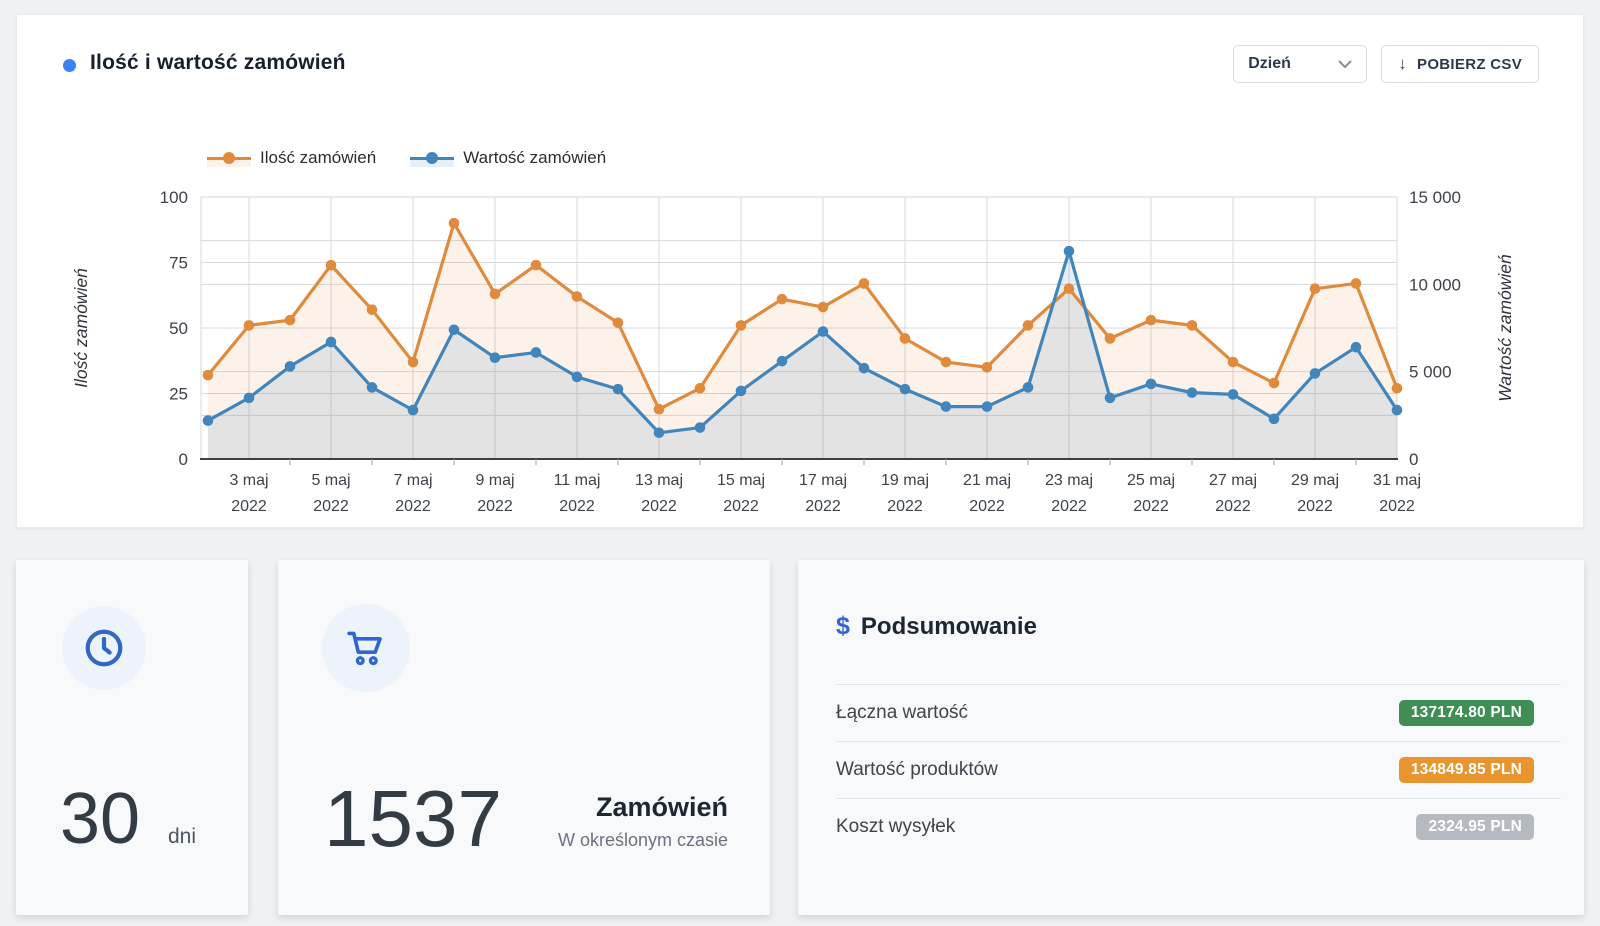 The height and width of the screenshot is (926, 1600). What do you see at coordinates (1198, 826) in the screenshot?
I see `summary-row-shipping-cost: Koszt wysyłek 2324.95 PLN` at bounding box center [1198, 826].